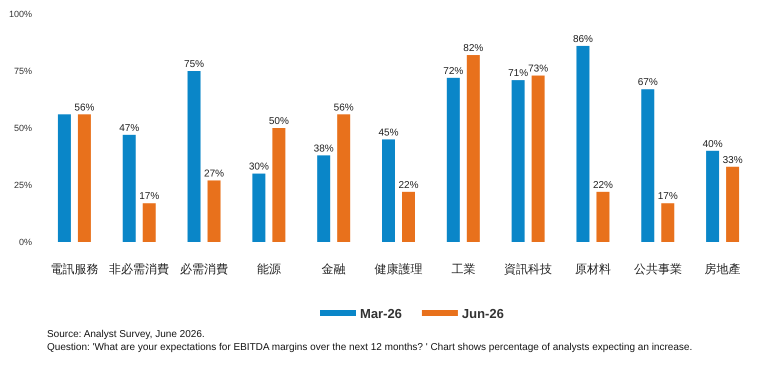  I want to click on data-label: 82%, so click(473, 48).